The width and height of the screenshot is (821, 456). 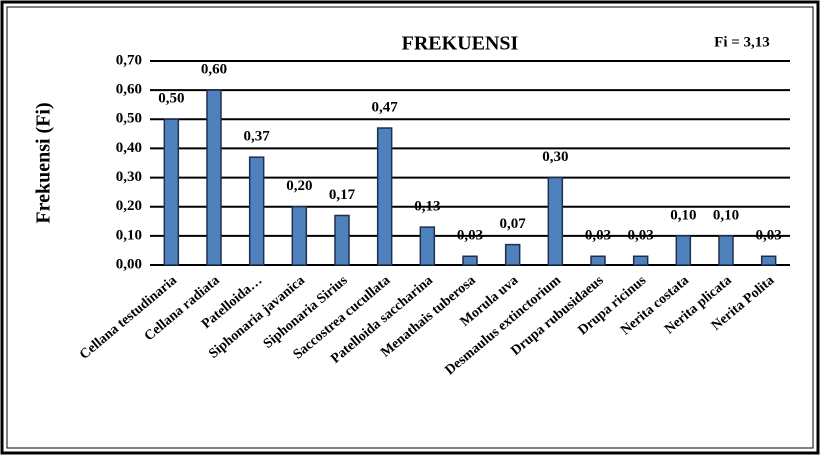 I want to click on value-label: 0,47, so click(x=385, y=107).